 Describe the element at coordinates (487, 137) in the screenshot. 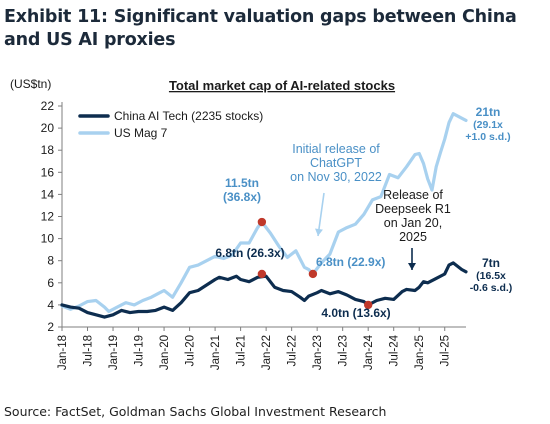

I see `annotation-us-latest-line: +1.0 s.d.)` at that location.